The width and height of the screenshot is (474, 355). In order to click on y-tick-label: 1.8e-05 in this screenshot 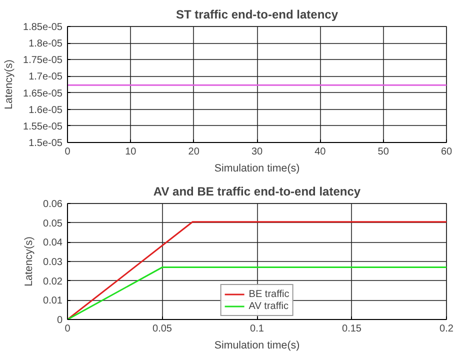, I will do `click(45, 44)`.